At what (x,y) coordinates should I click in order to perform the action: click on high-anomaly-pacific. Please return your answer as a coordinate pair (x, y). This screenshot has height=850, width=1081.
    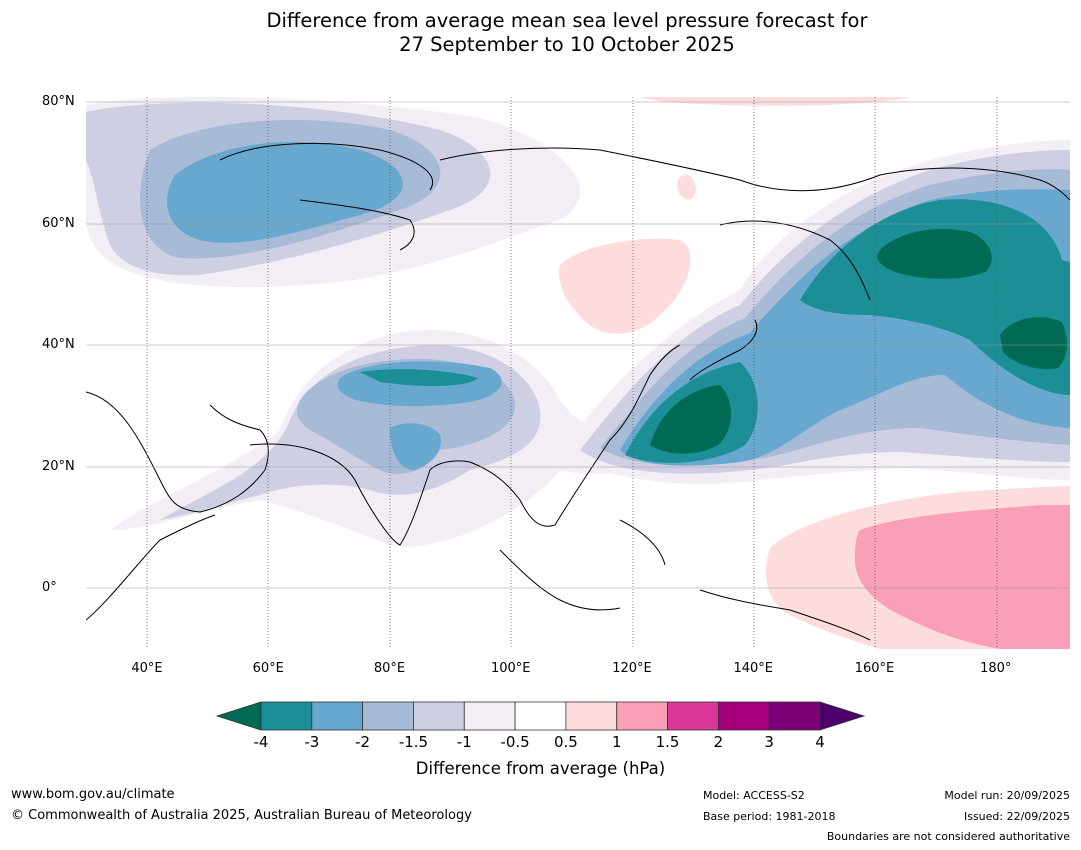
    Looking at the image, I should click on (918, 567).